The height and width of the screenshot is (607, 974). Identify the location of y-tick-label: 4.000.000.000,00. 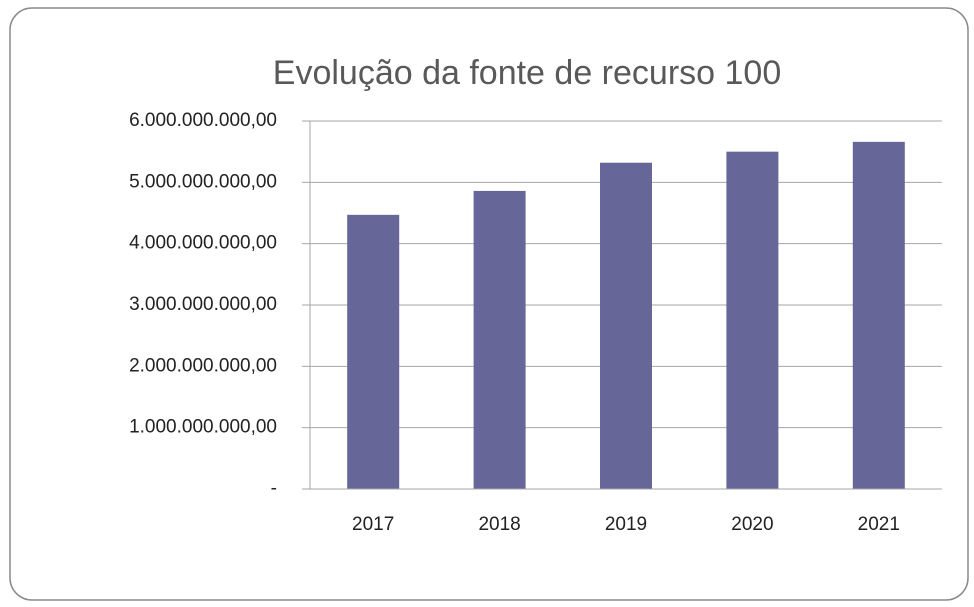
(203, 243).